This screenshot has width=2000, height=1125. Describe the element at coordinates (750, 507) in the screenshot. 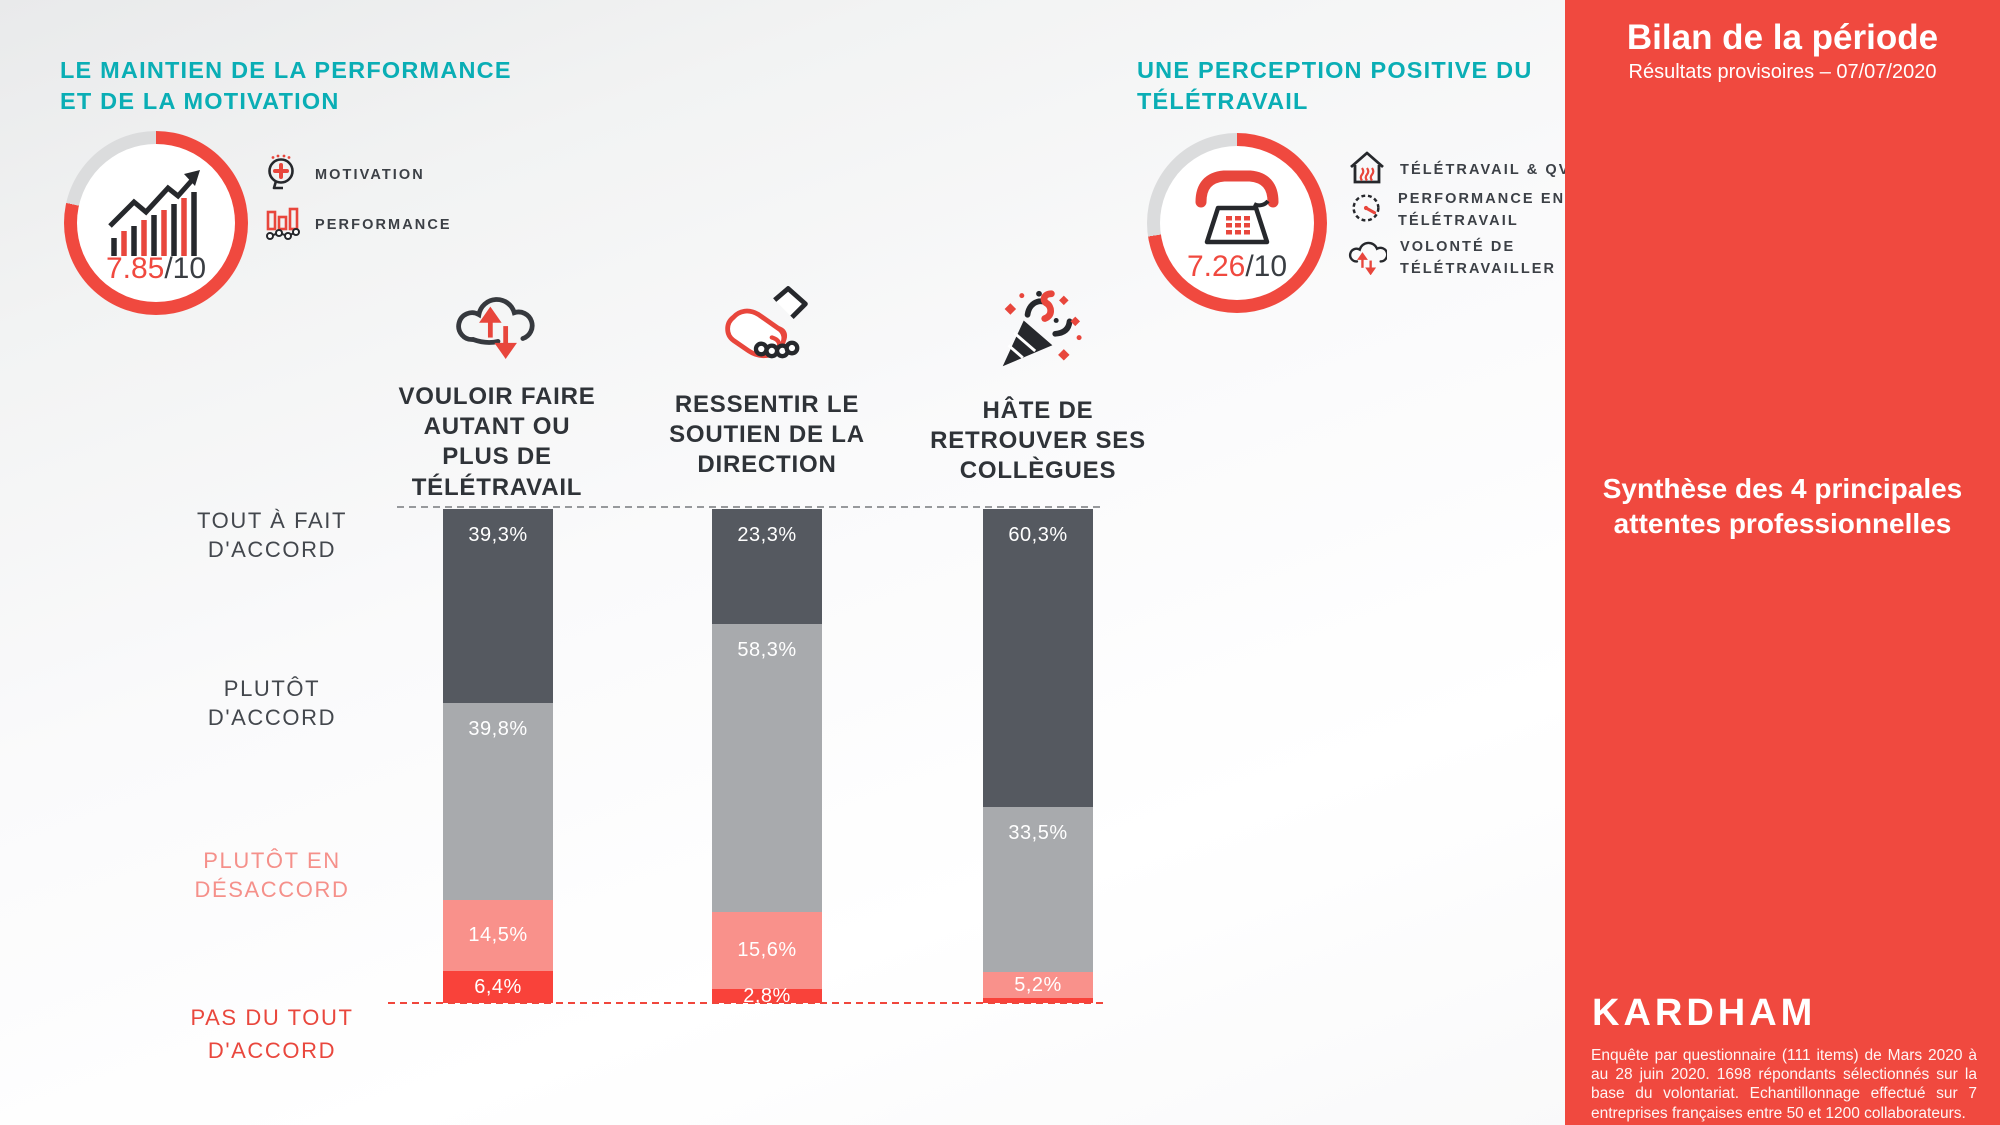

I see `top-dashed-line` at that location.